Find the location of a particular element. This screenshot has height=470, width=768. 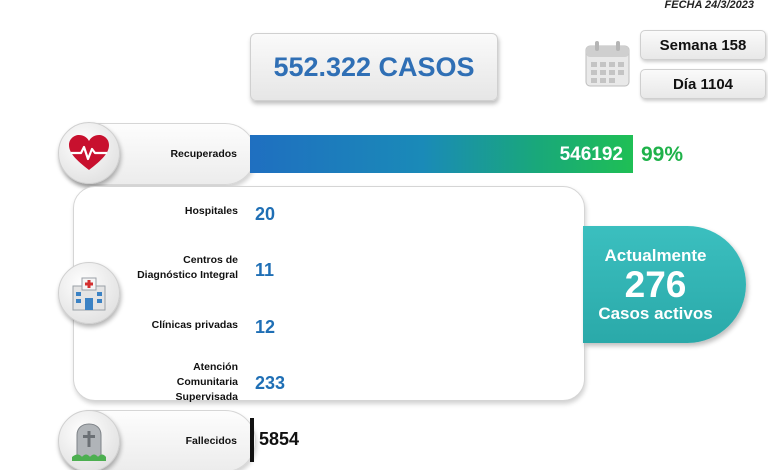

cdi-label: Centros de Diagnóstico Integral is located at coordinates (187, 267).